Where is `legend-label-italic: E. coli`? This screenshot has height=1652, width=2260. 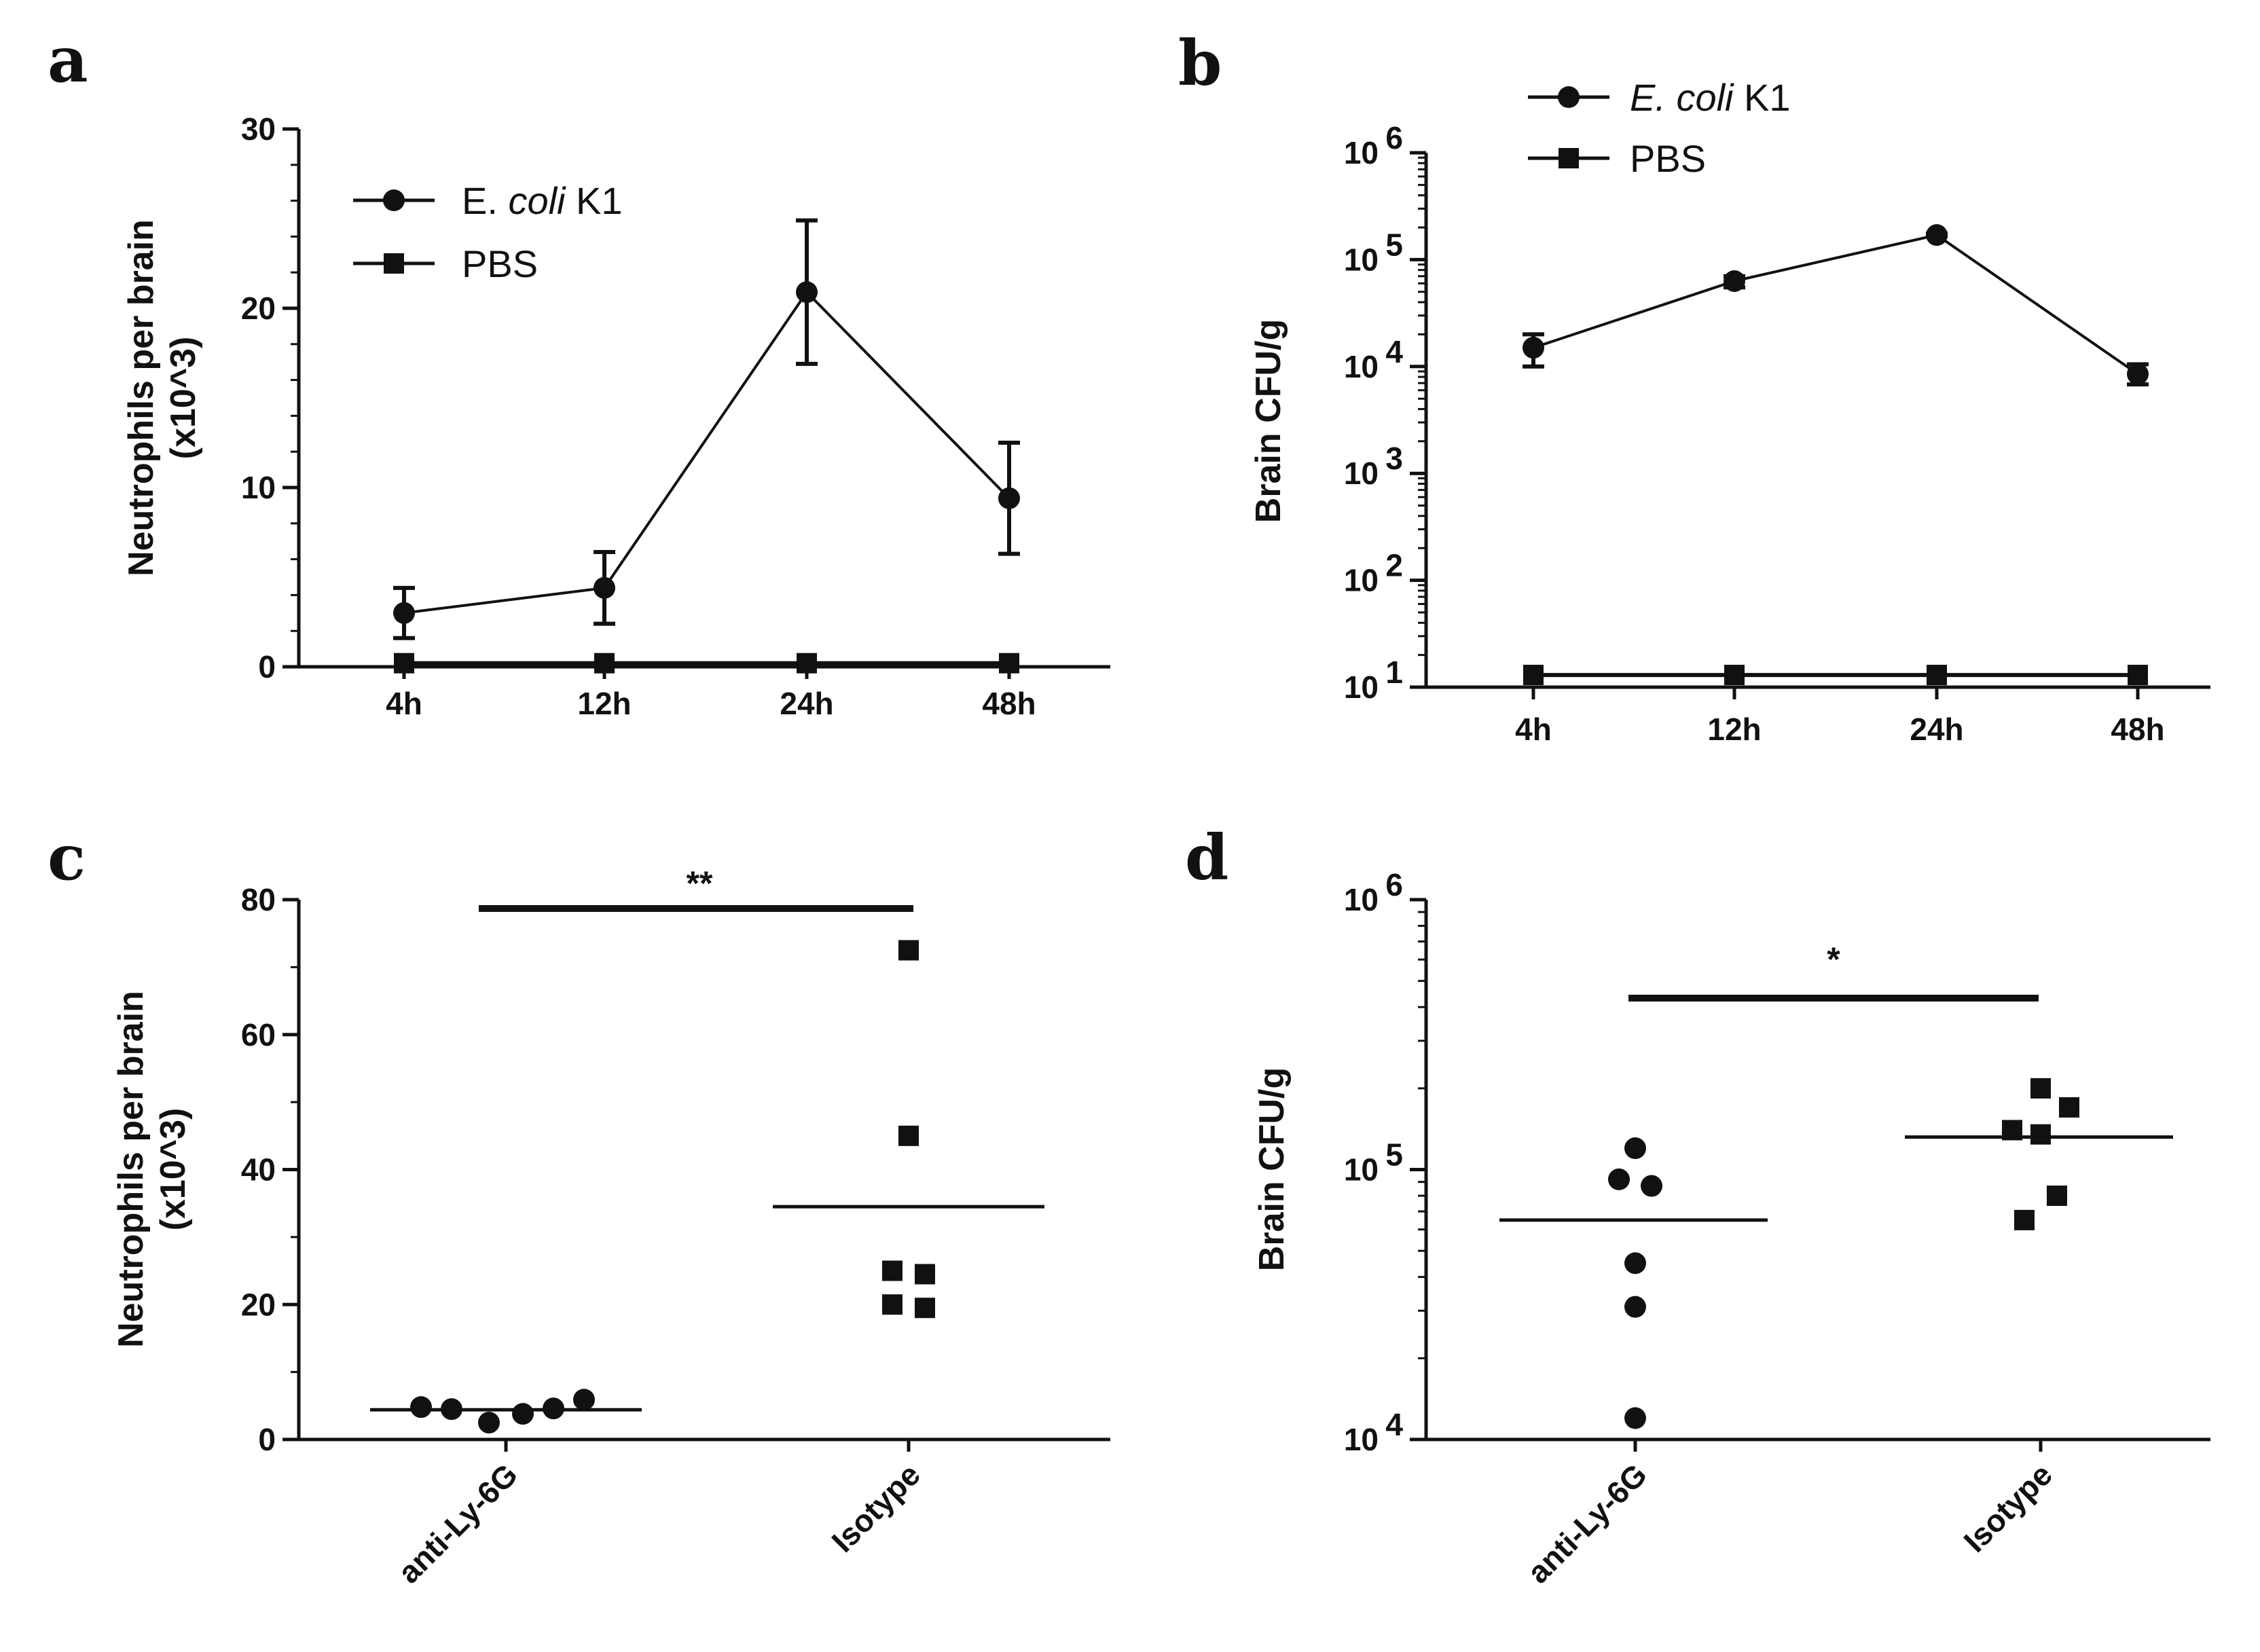 legend-label-italic: E. coli is located at coordinates (1682, 98).